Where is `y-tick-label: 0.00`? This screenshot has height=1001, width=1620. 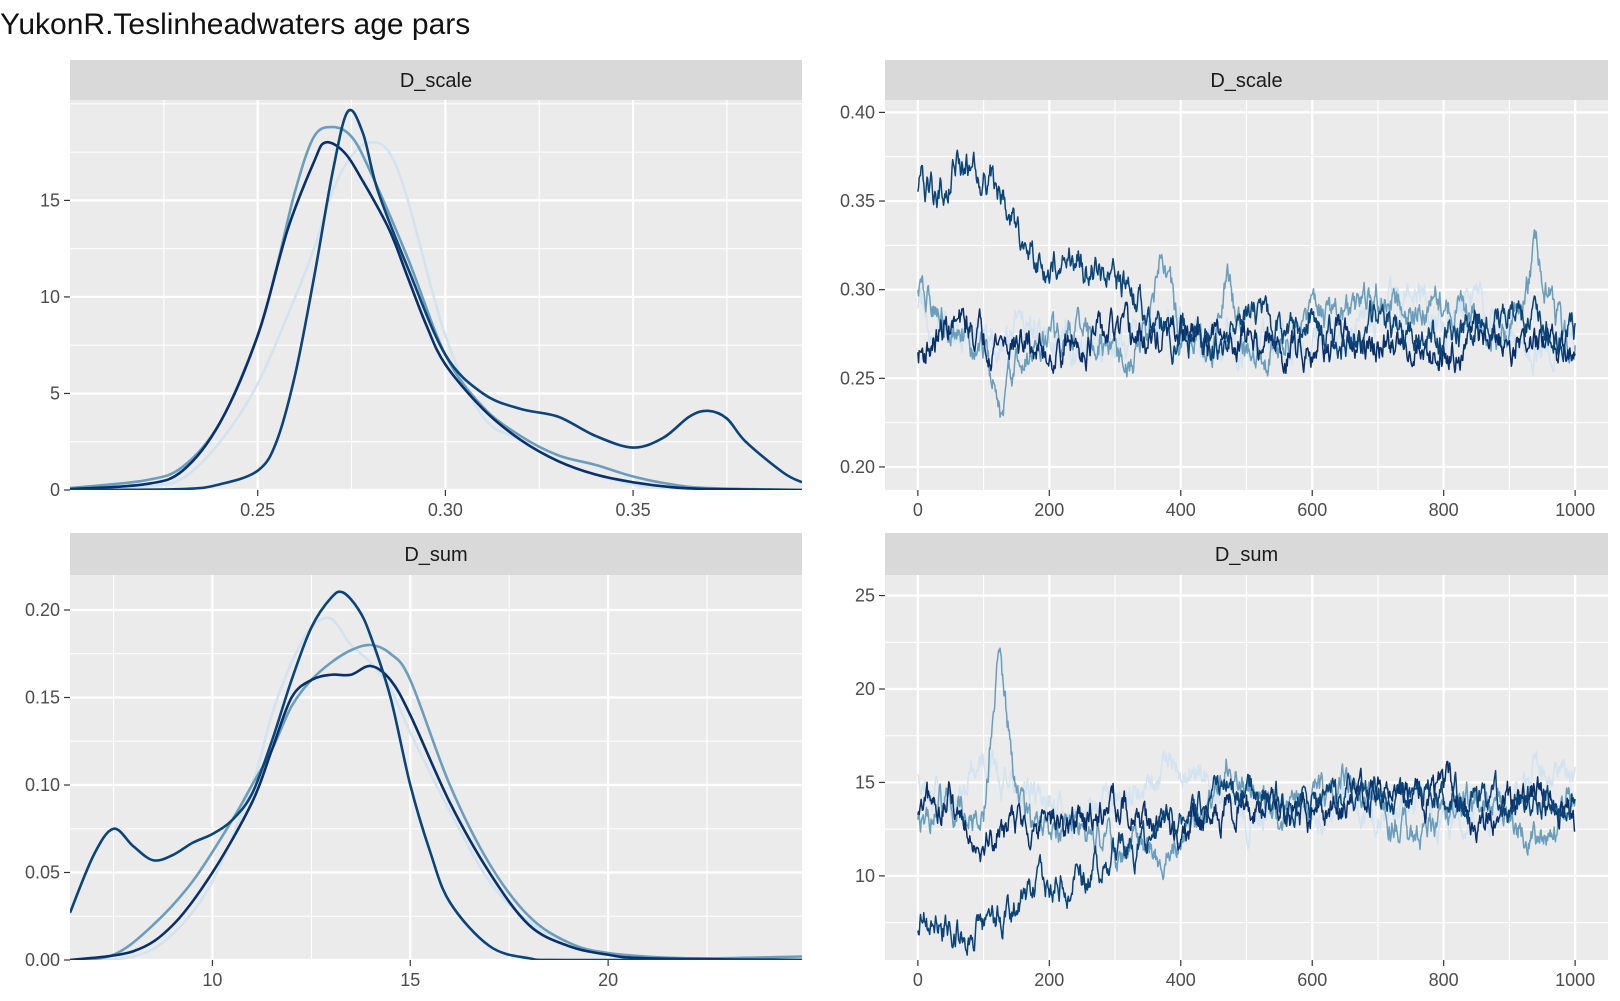
y-tick-label: 0.00 is located at coordinates (42, 960).